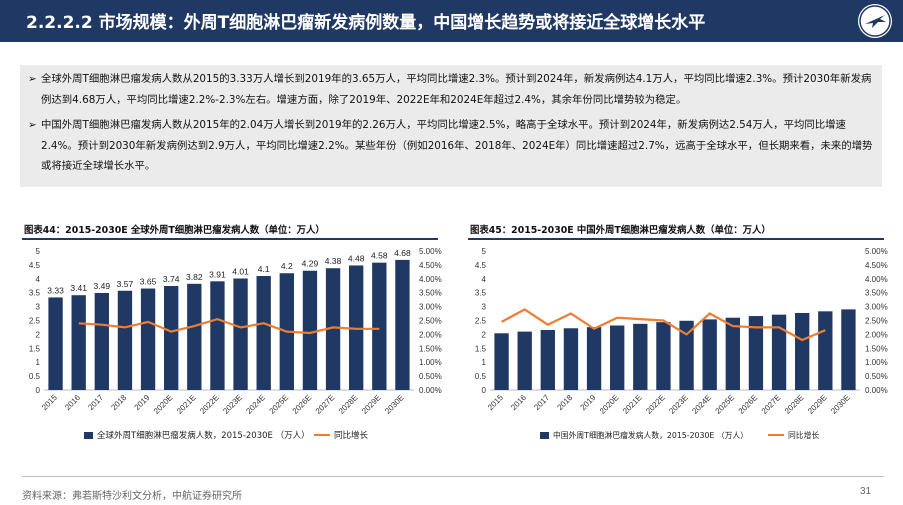 This screenshot has width=903, height=505. Describe the element at coordinates (430, 293) in the screenshot. I see `y-right-tick-label: 3.50%` at that location.